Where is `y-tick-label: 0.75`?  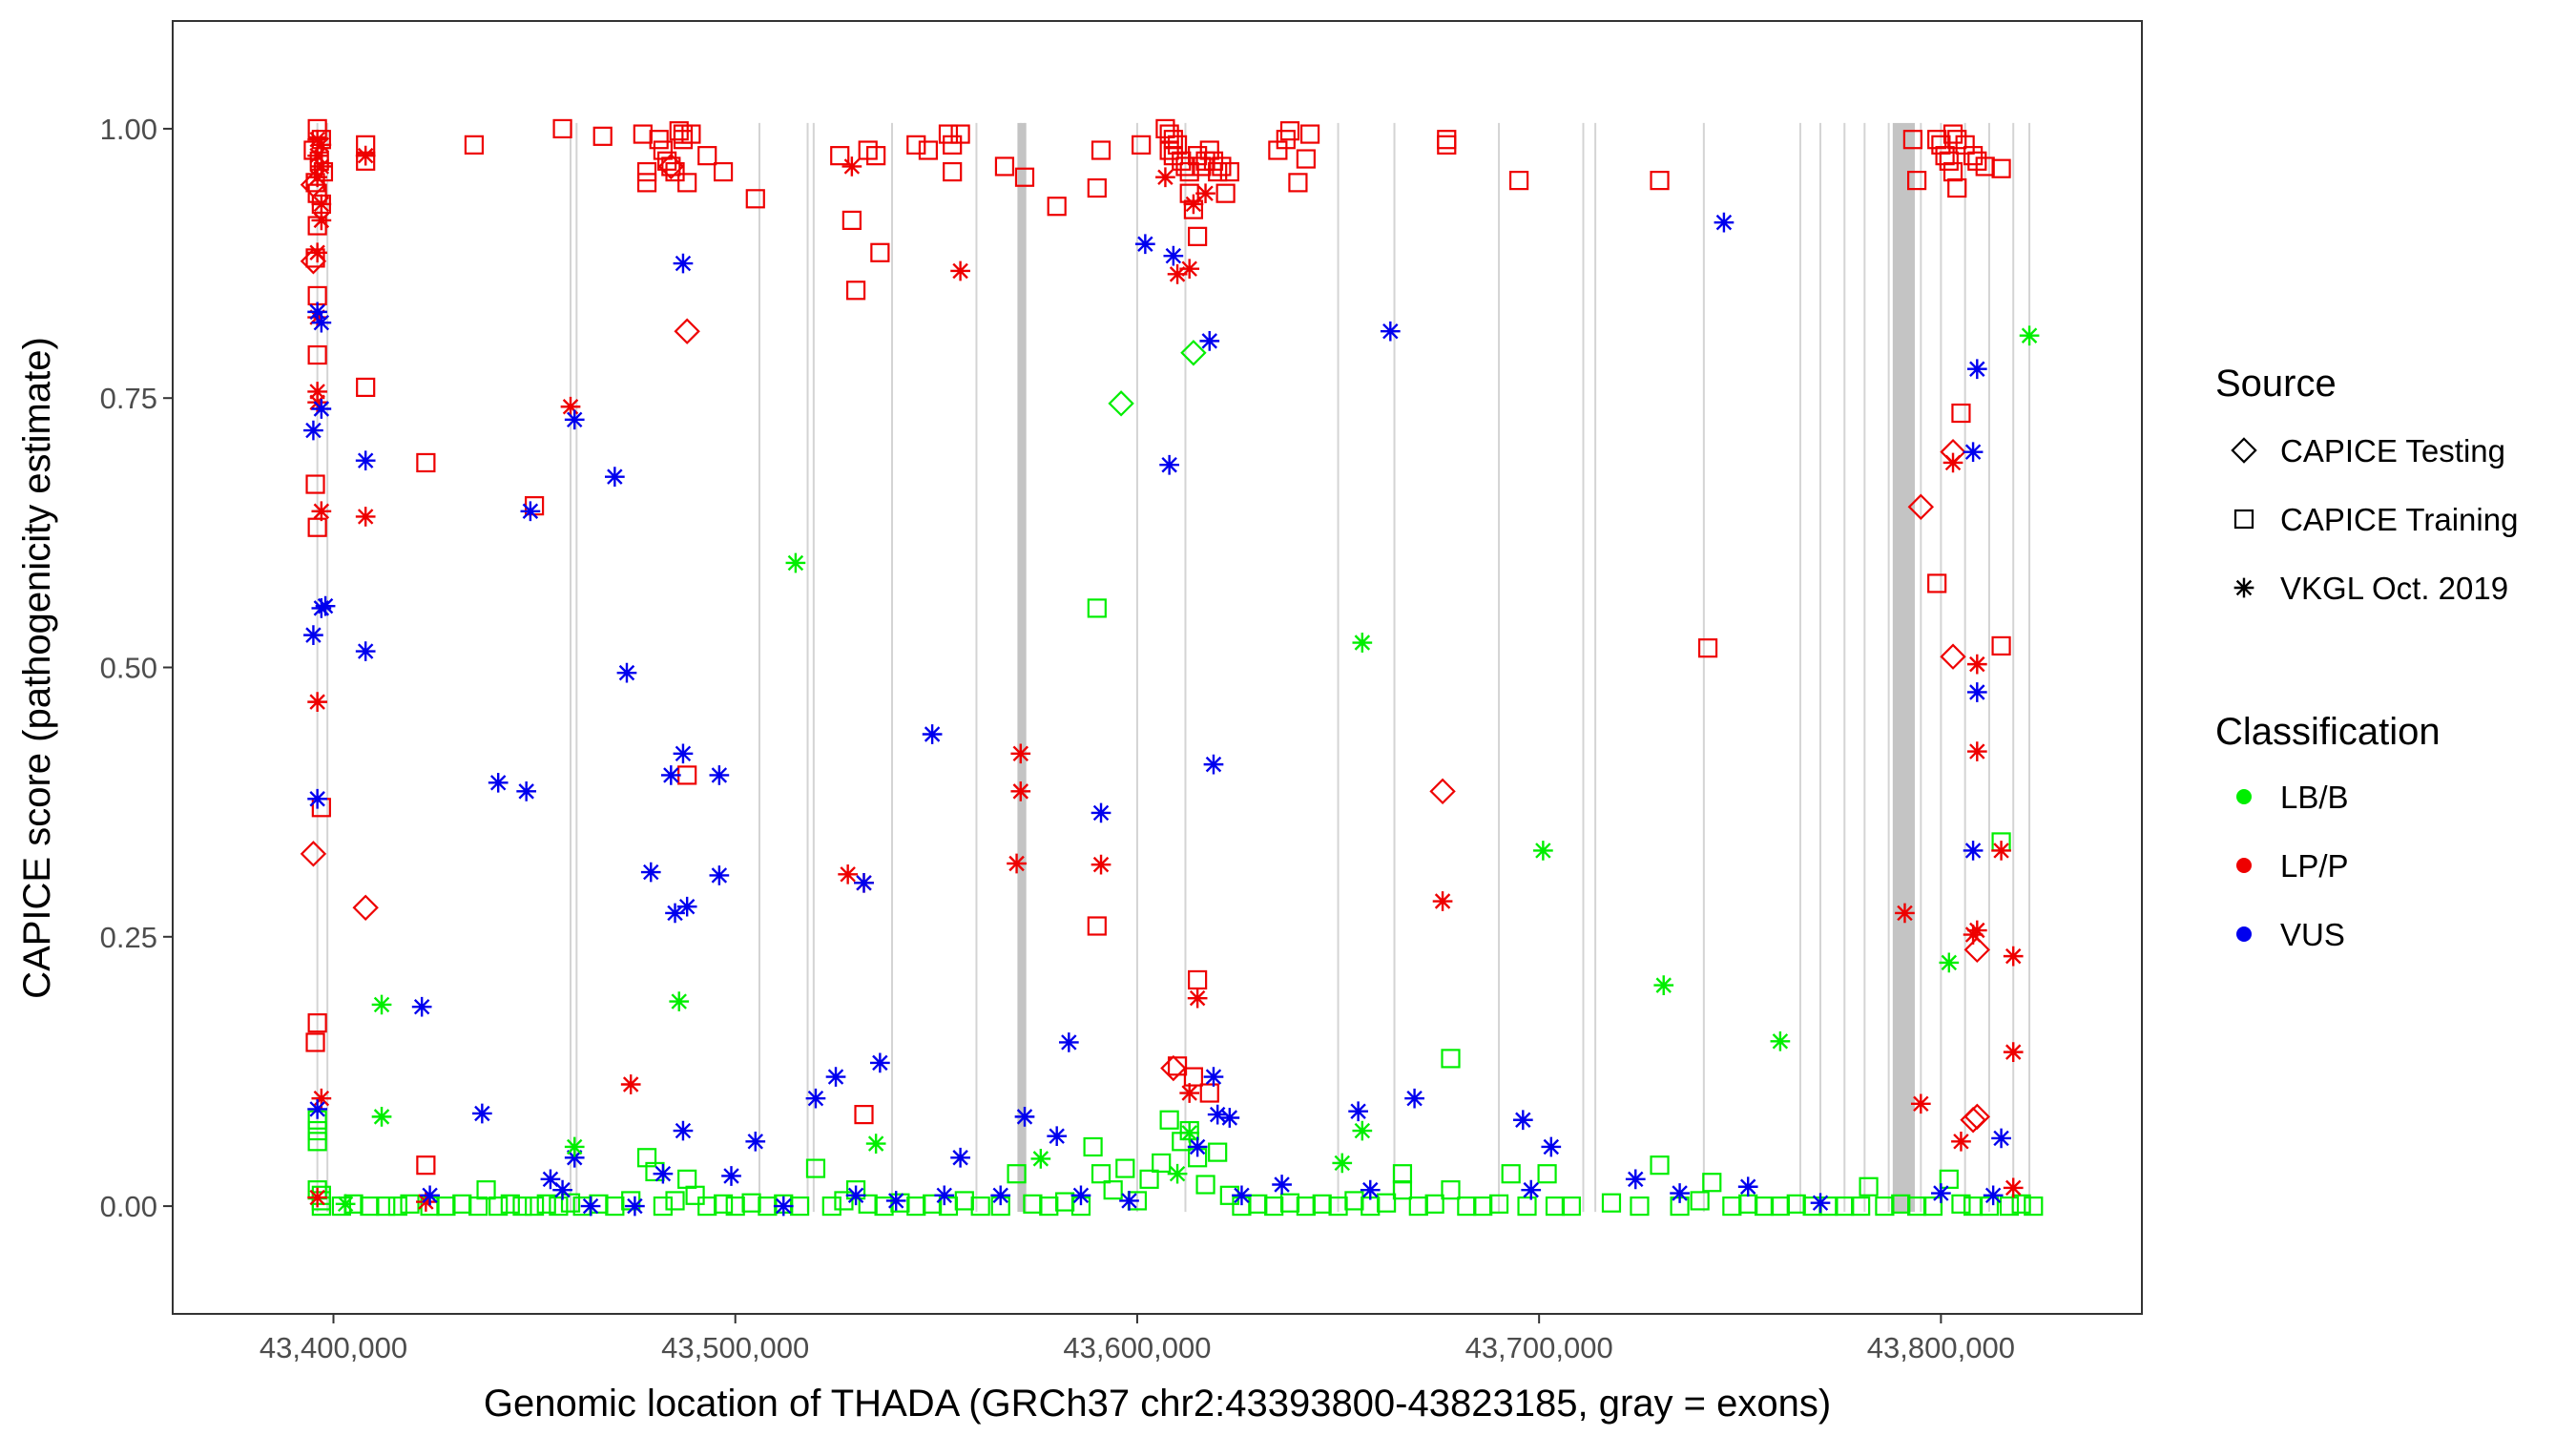
y-tick-label: 0.75 is located at coordinates (128, 398).